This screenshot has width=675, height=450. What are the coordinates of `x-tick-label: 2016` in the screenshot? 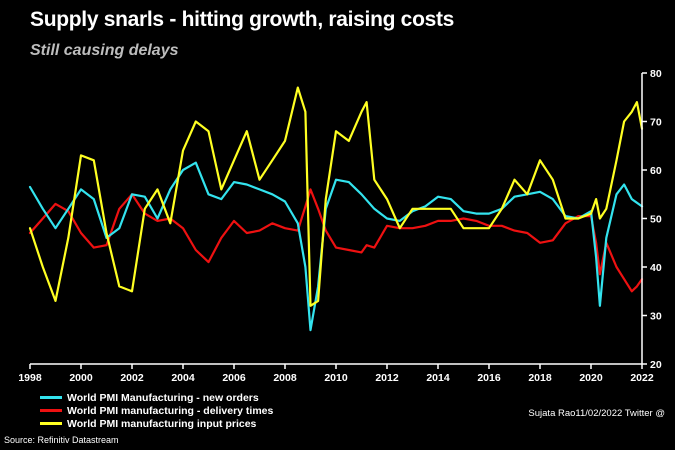 It's located at (489, 378).